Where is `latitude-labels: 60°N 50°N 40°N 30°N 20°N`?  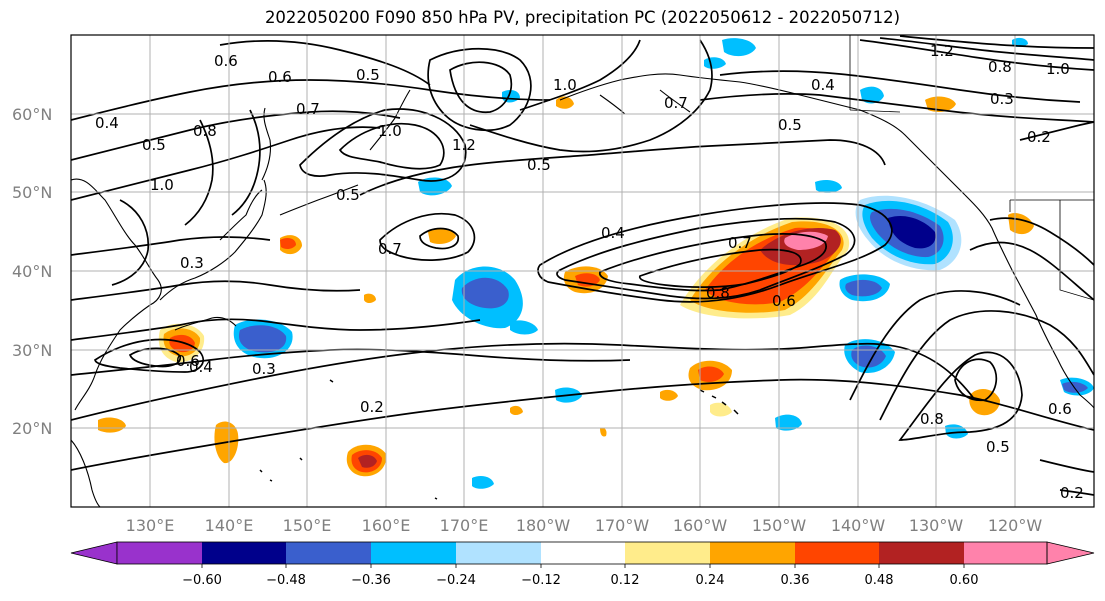
latitude-labels: 60°N 50°N 40°N 30°N 20°N is located at coordinates (32, 271).